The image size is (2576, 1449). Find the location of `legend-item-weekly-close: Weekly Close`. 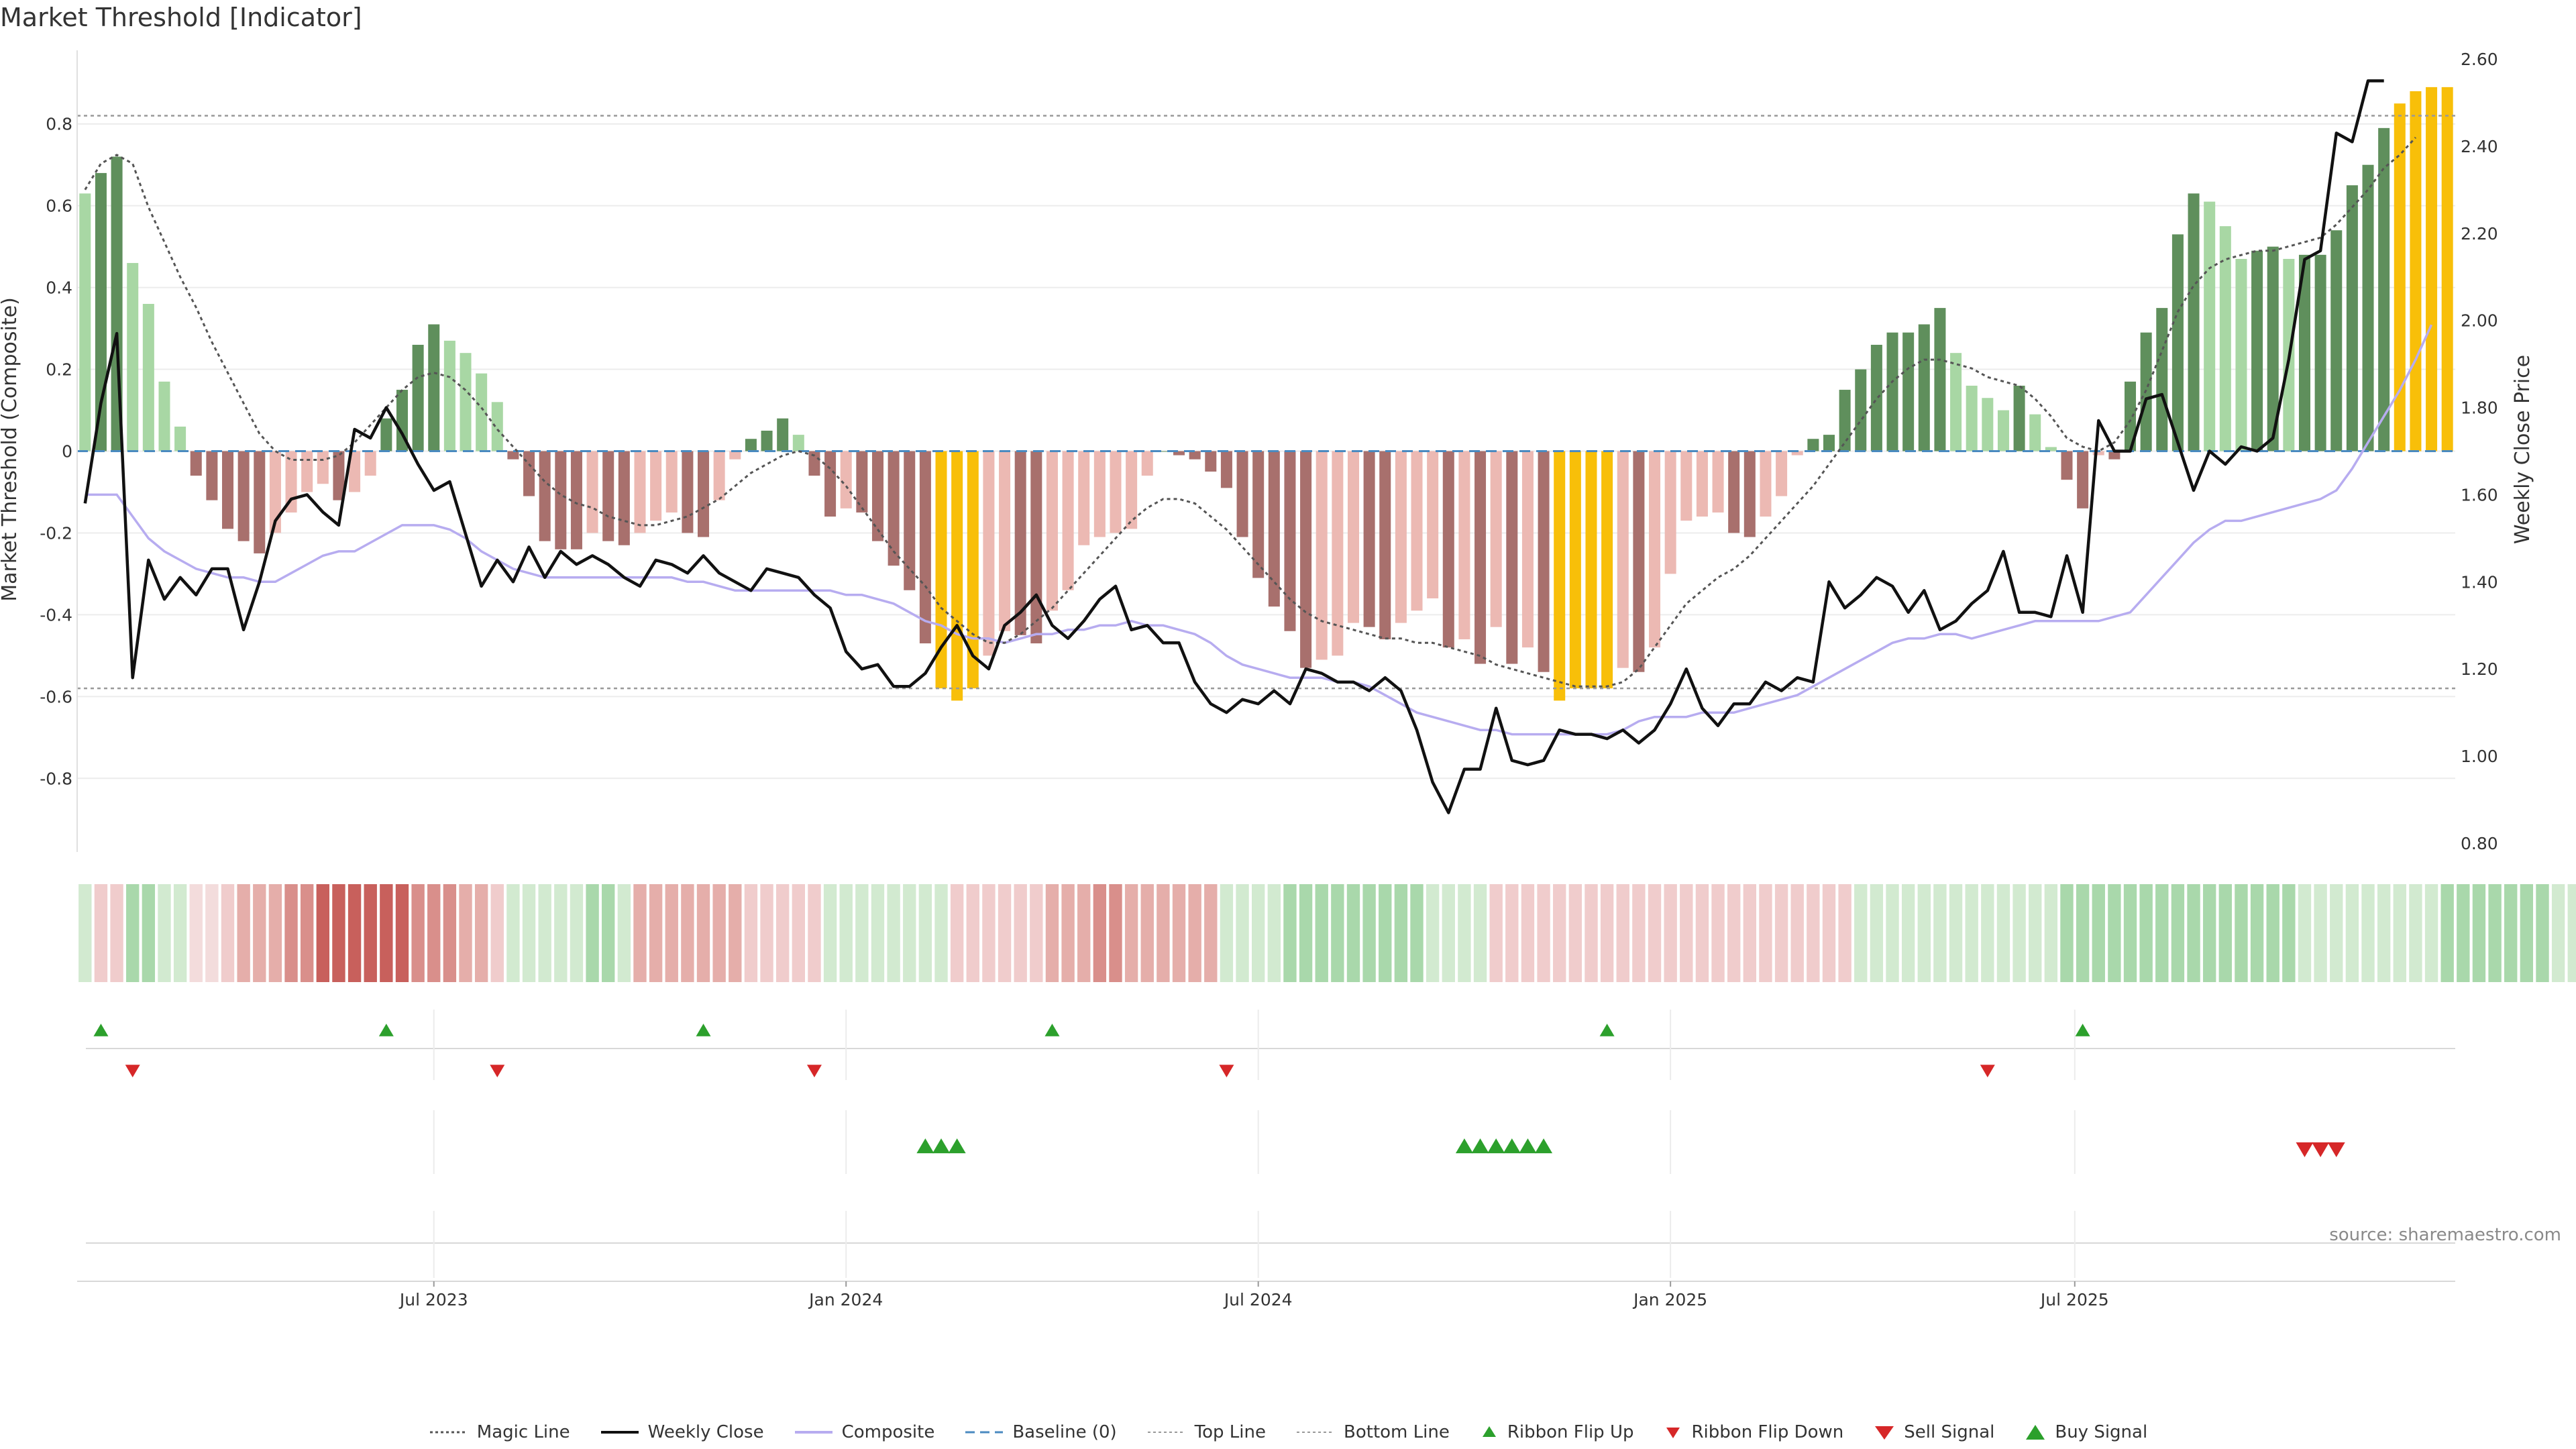

legend-item-weekly-close: Weekly Close is located at coordinates (682, 1432).